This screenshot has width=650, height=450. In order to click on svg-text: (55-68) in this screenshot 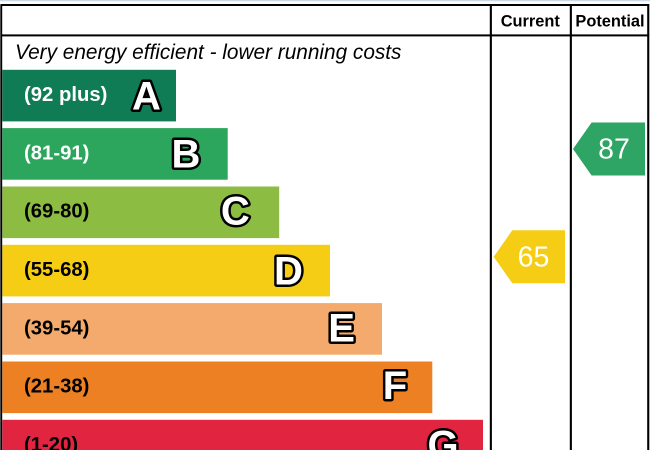, I will do `click(56, 270)`.